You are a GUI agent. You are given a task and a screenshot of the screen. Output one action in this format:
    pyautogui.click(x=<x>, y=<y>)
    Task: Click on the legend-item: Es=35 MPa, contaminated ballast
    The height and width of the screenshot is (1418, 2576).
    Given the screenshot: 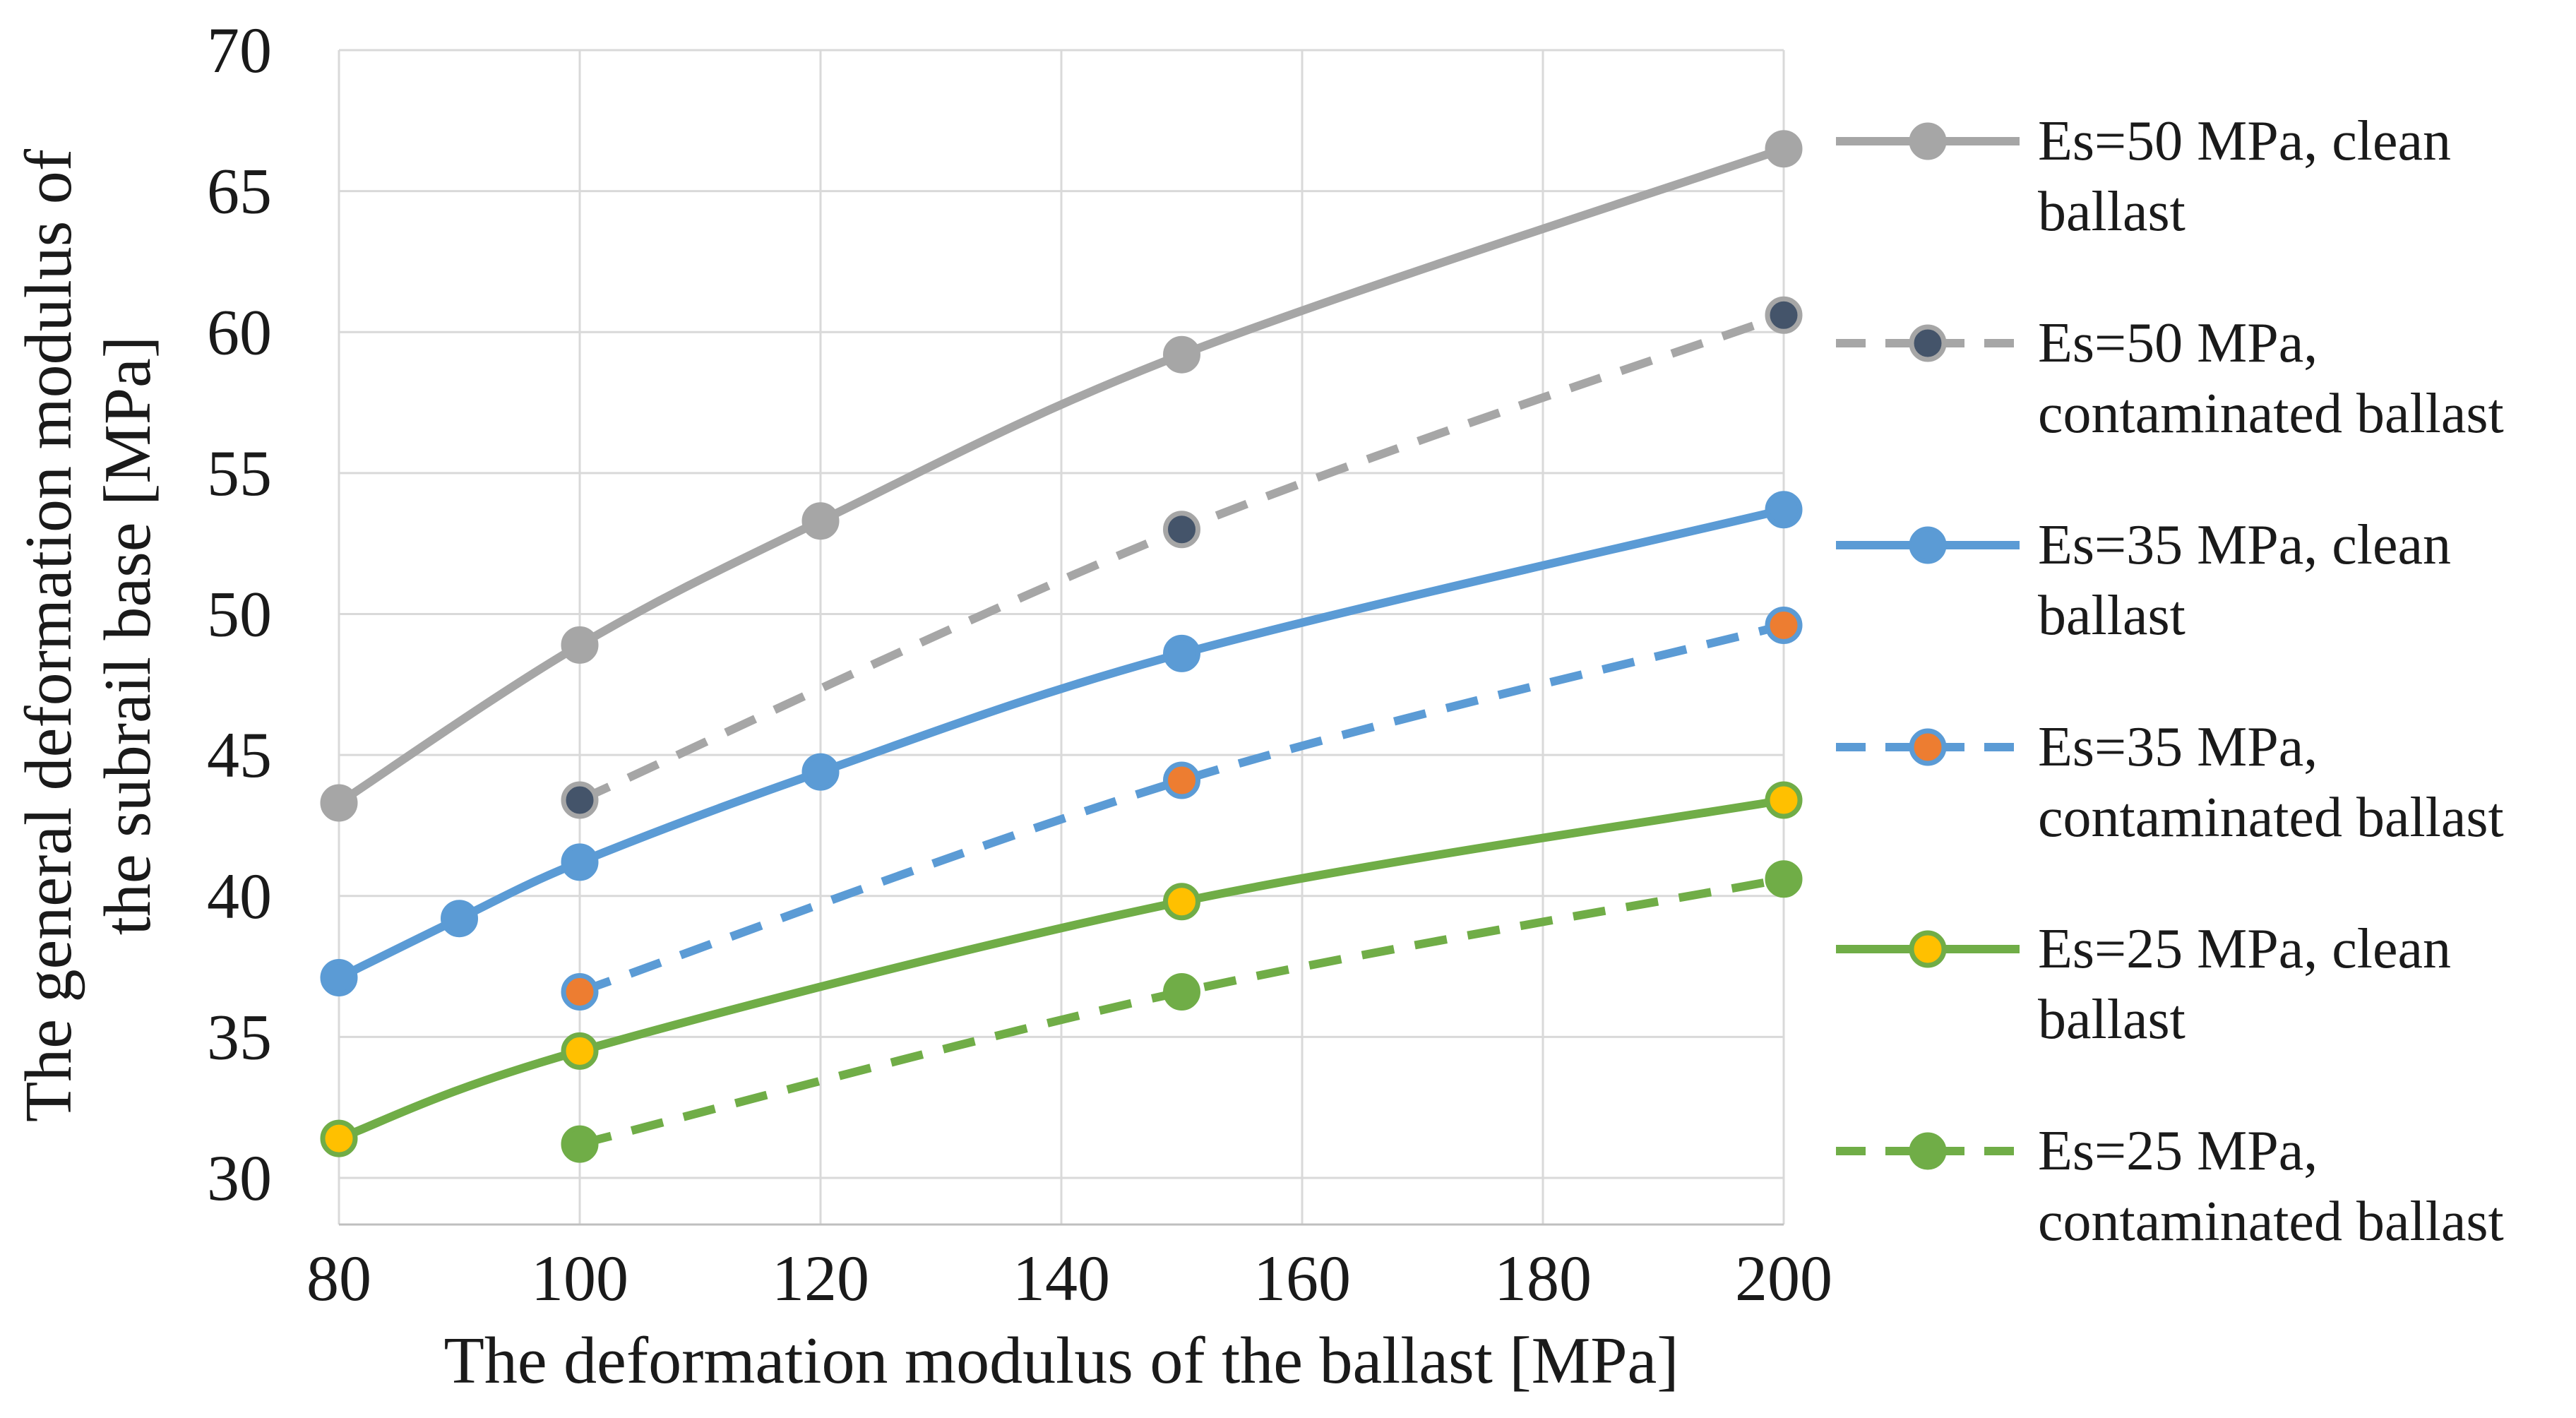 What is the action you would take?
    pyautogui.click(x=2203, y=783)
    